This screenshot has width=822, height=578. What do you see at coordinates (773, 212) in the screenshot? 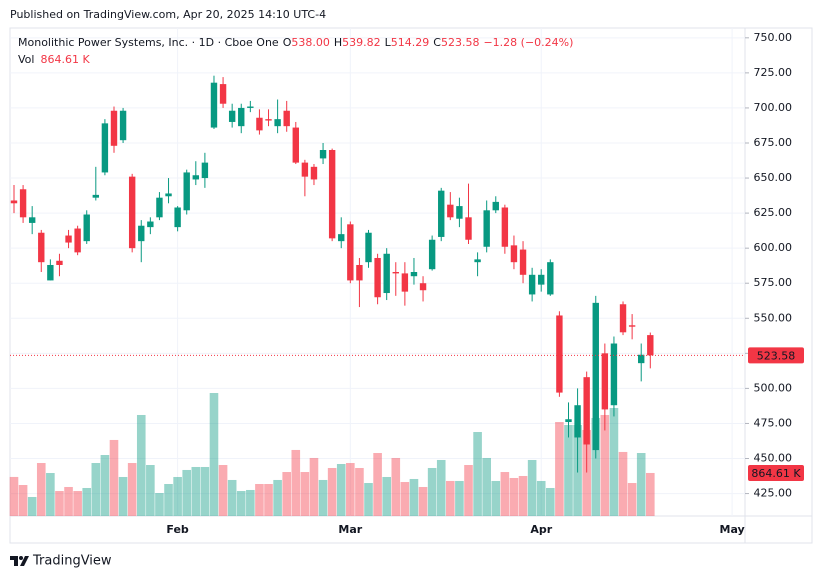
I see `y-tick-label: 625.00` at bounding box center [773, 212].